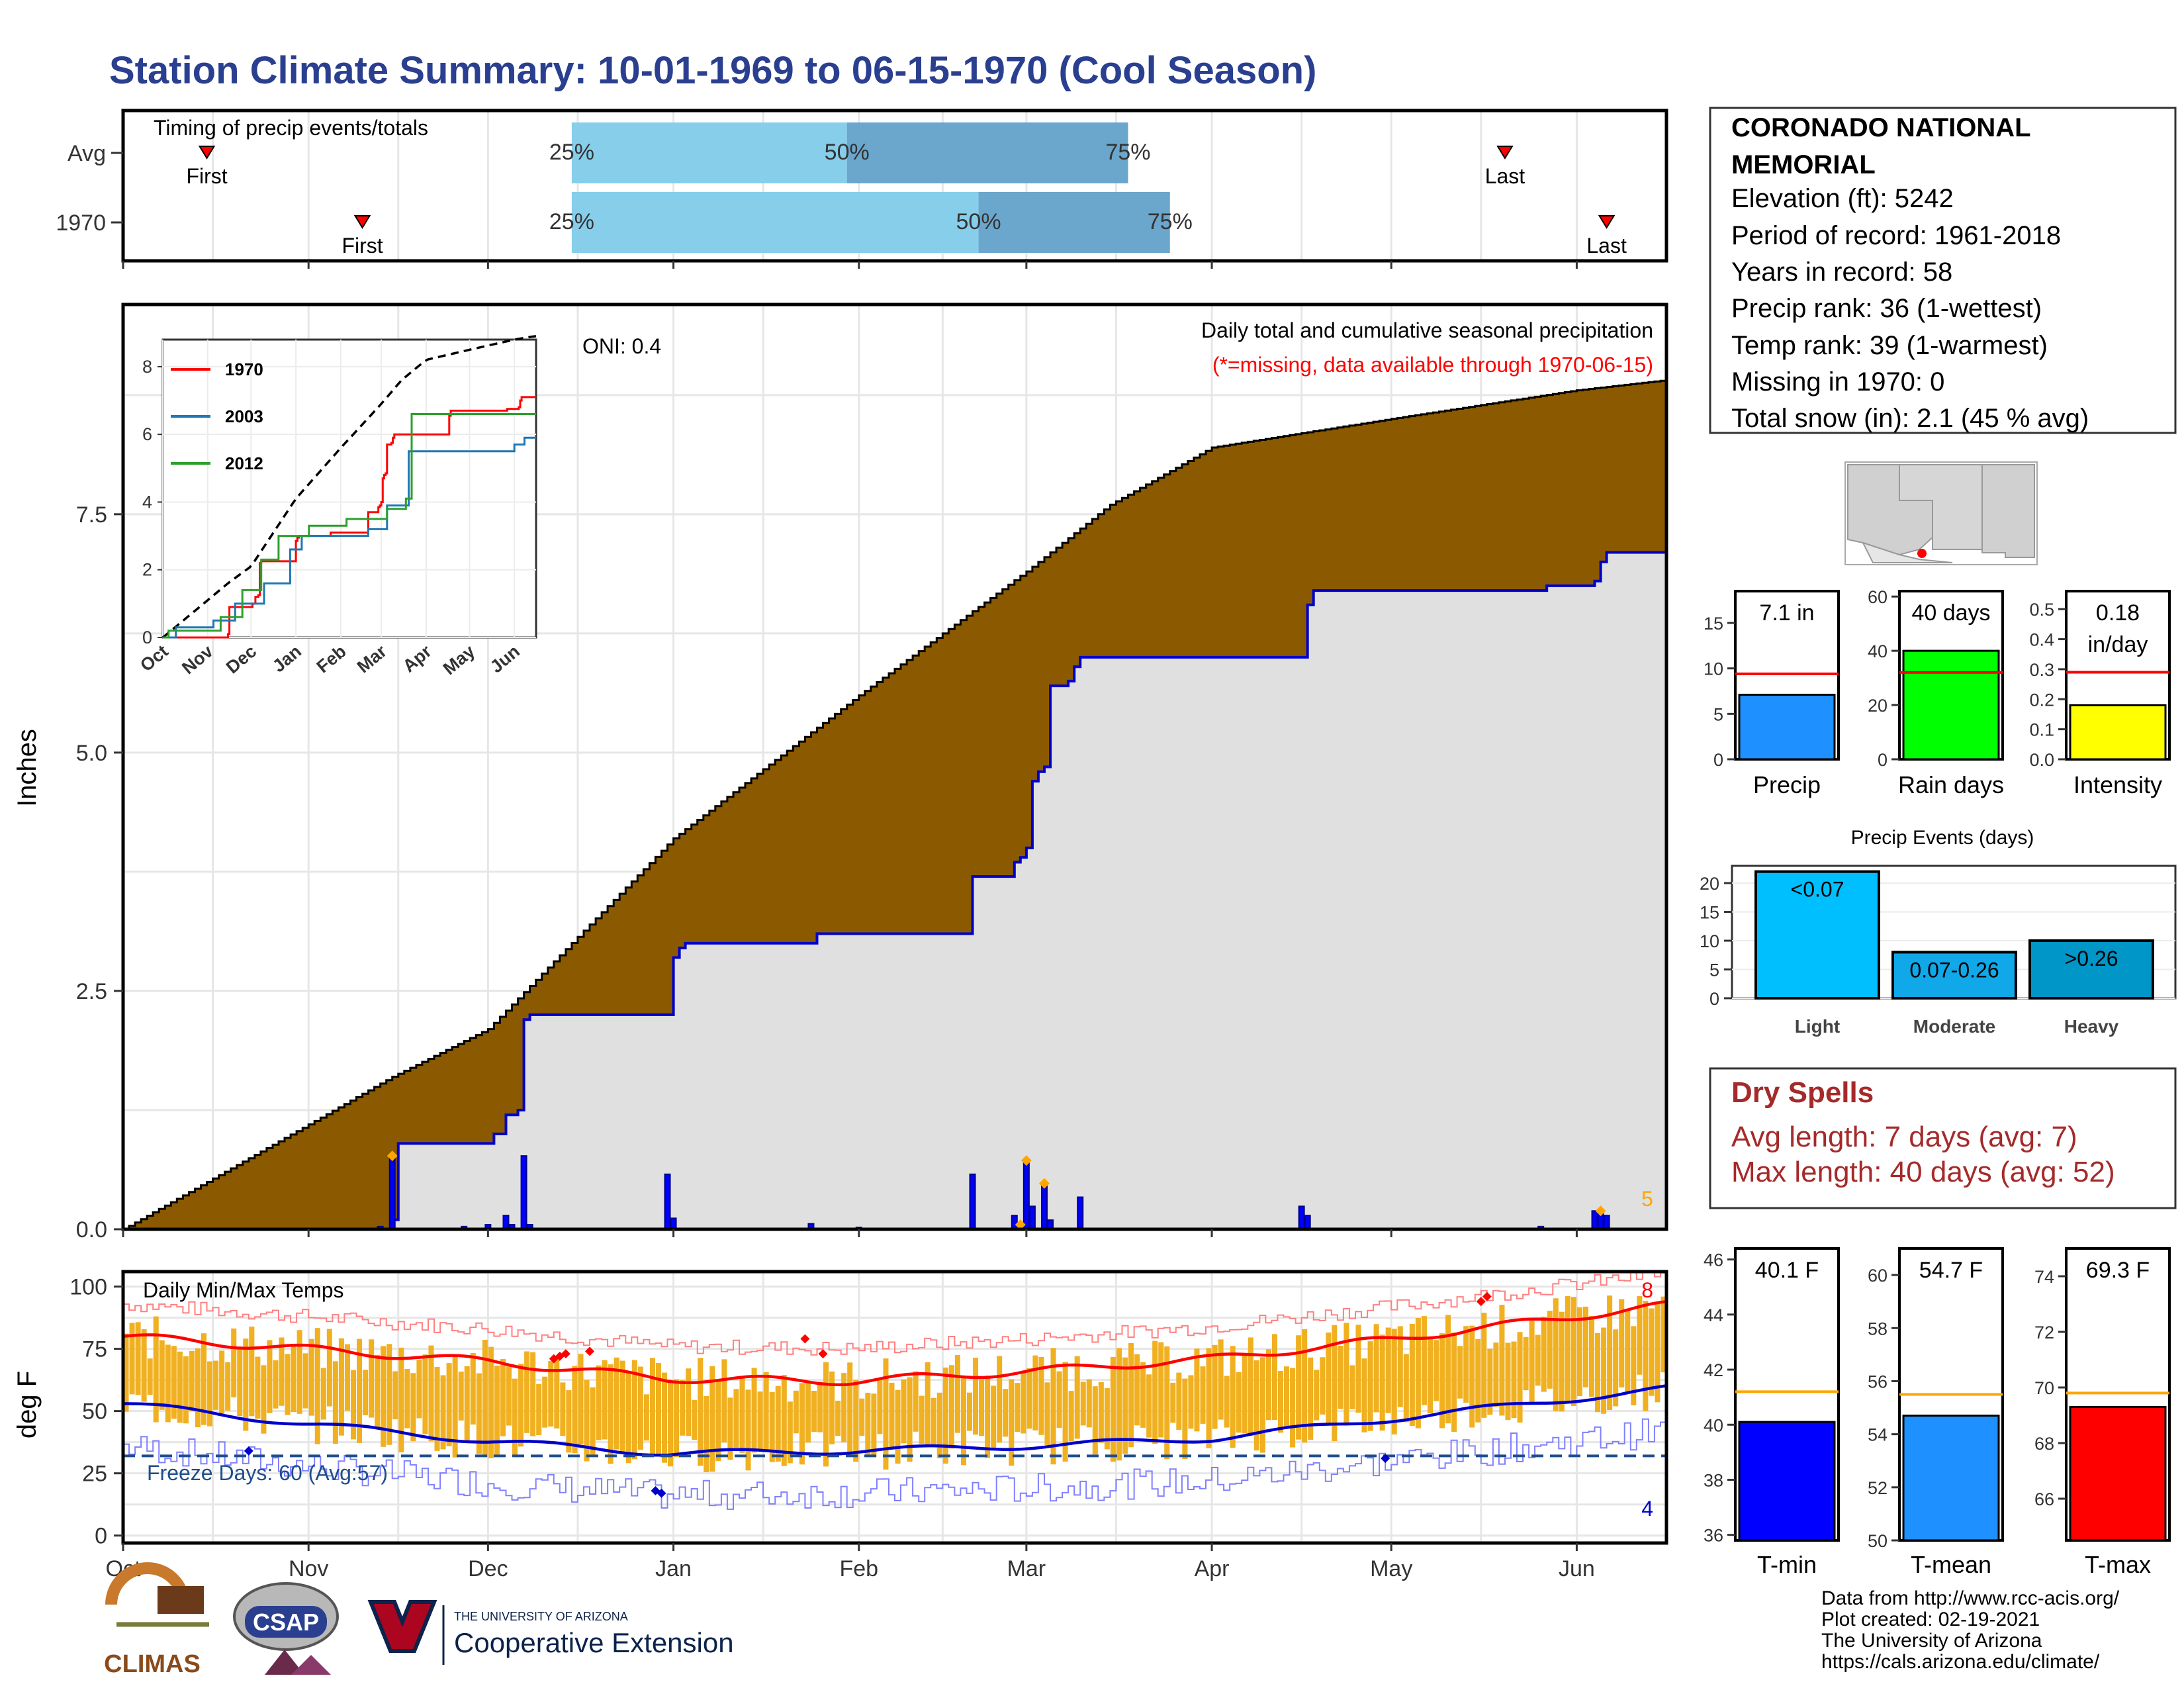 The width and height of the screenshot is (2184, 1688). What do you see at coordinates (371, 659) in the screenshot?
I see `inset-xtick: Mar` at bounding box center [371, 659].